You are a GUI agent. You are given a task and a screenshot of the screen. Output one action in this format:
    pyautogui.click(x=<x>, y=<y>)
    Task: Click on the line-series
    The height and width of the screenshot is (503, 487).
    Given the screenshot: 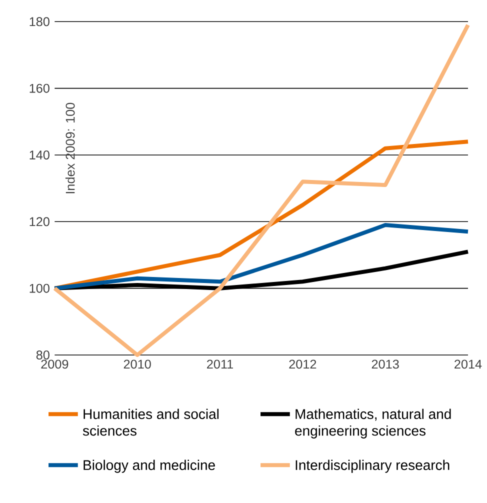 What is the action you would take?
    pyautogui.click(x=261, y=256)
    